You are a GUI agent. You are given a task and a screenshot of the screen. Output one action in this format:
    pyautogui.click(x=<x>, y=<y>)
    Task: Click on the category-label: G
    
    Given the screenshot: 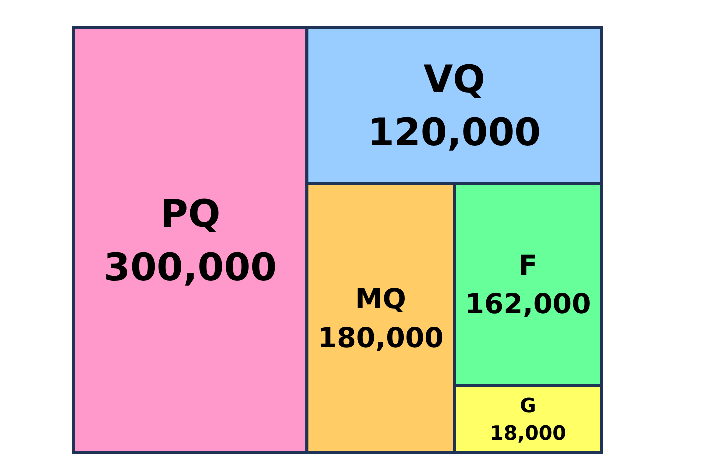 What is the action you would take?
    pyautogui.click(x=528, y=406)
    